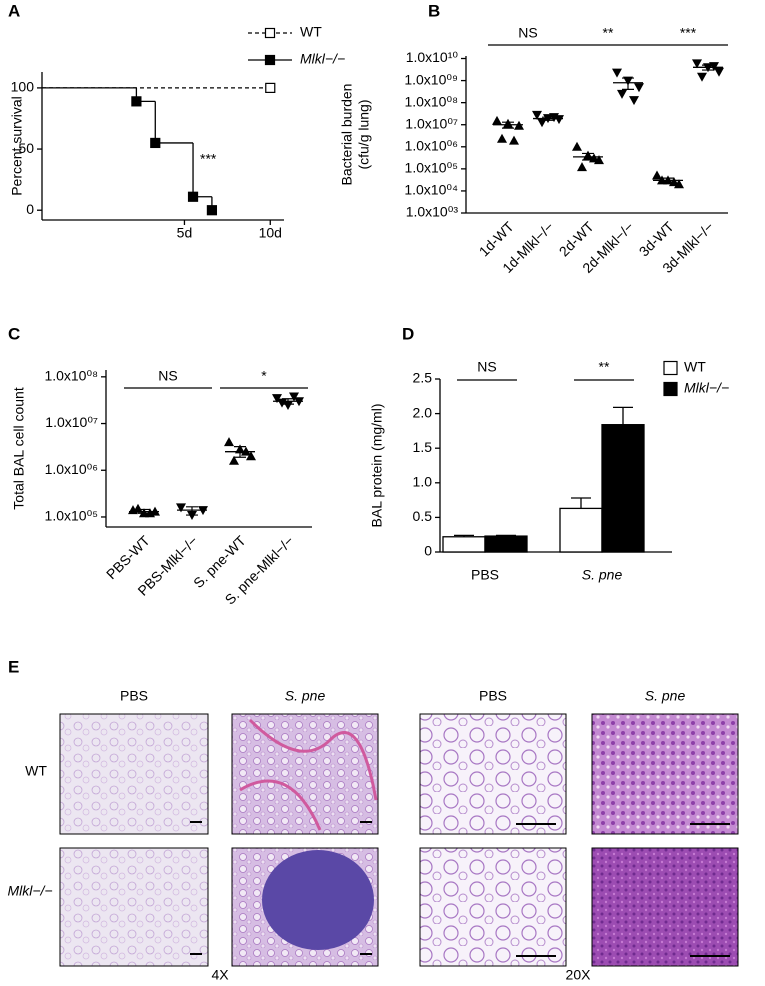  I want to click on panel-label: E, so click(13, 666).